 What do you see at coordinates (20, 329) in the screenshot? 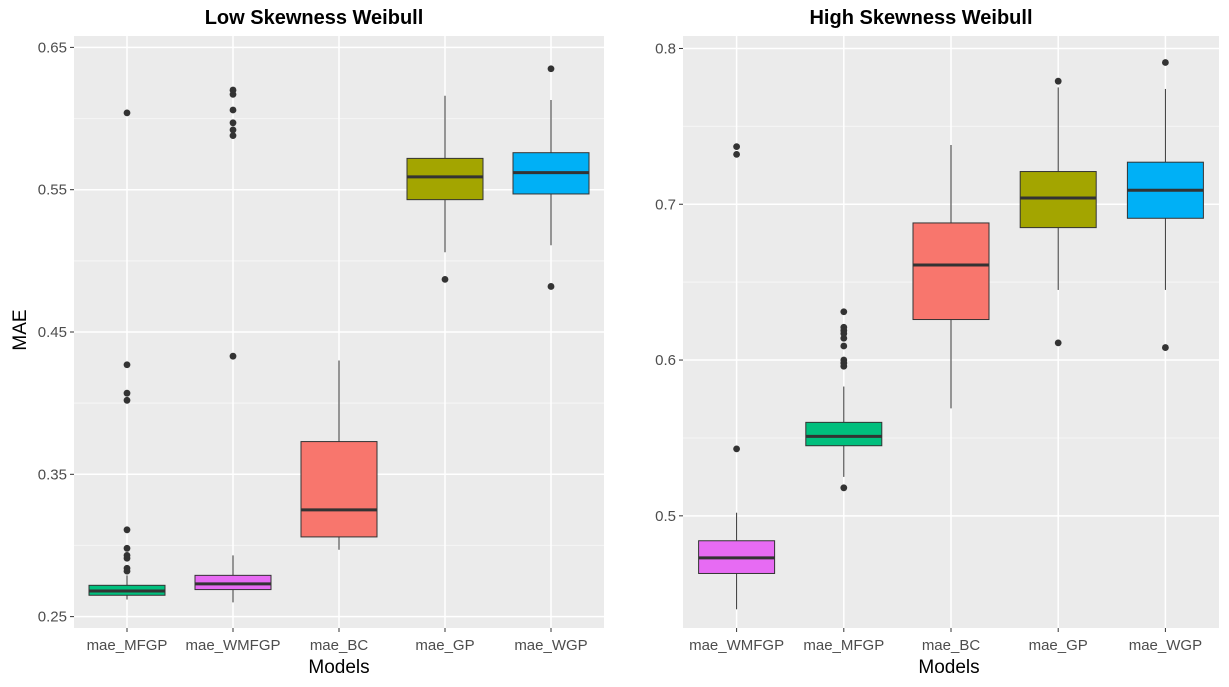
I see `y-axis-title: MAE` at bounding box center [20, 329].